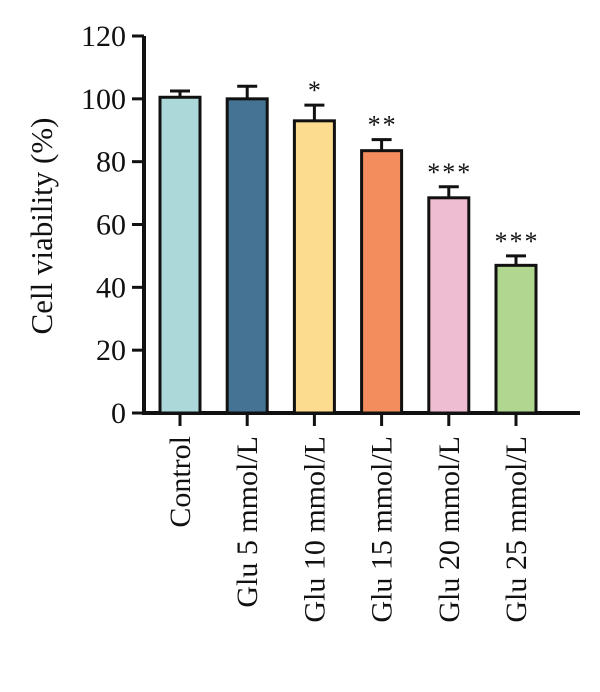 The width and height of the screenshot is (600, 692). What do you see at coordinates (382, 529) in the screenshot?
I see `x-tick-label: Glu 15 mmol/L` at bounding box center [382, 529].